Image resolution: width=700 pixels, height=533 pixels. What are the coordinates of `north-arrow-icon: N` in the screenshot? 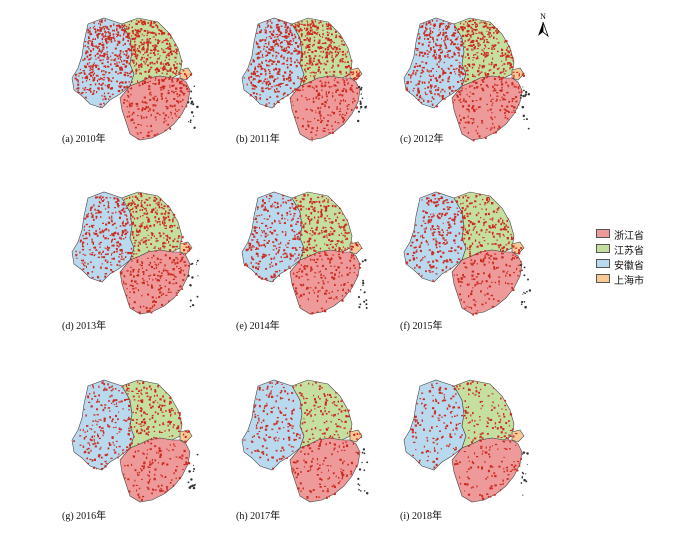 It's located at (543, 26).